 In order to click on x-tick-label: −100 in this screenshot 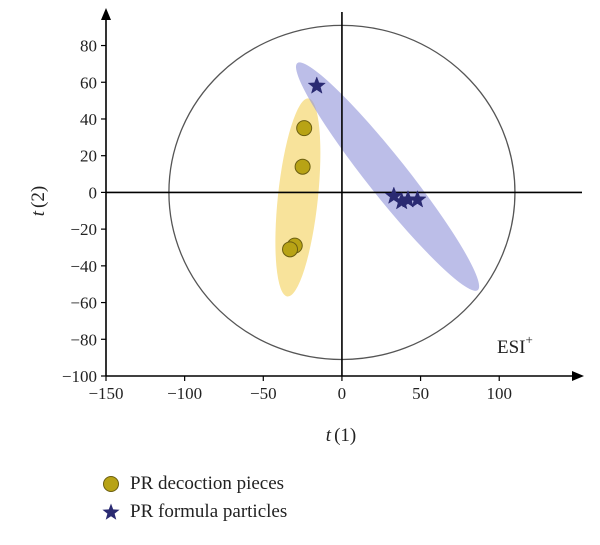, I will do `click(184, 393)`.